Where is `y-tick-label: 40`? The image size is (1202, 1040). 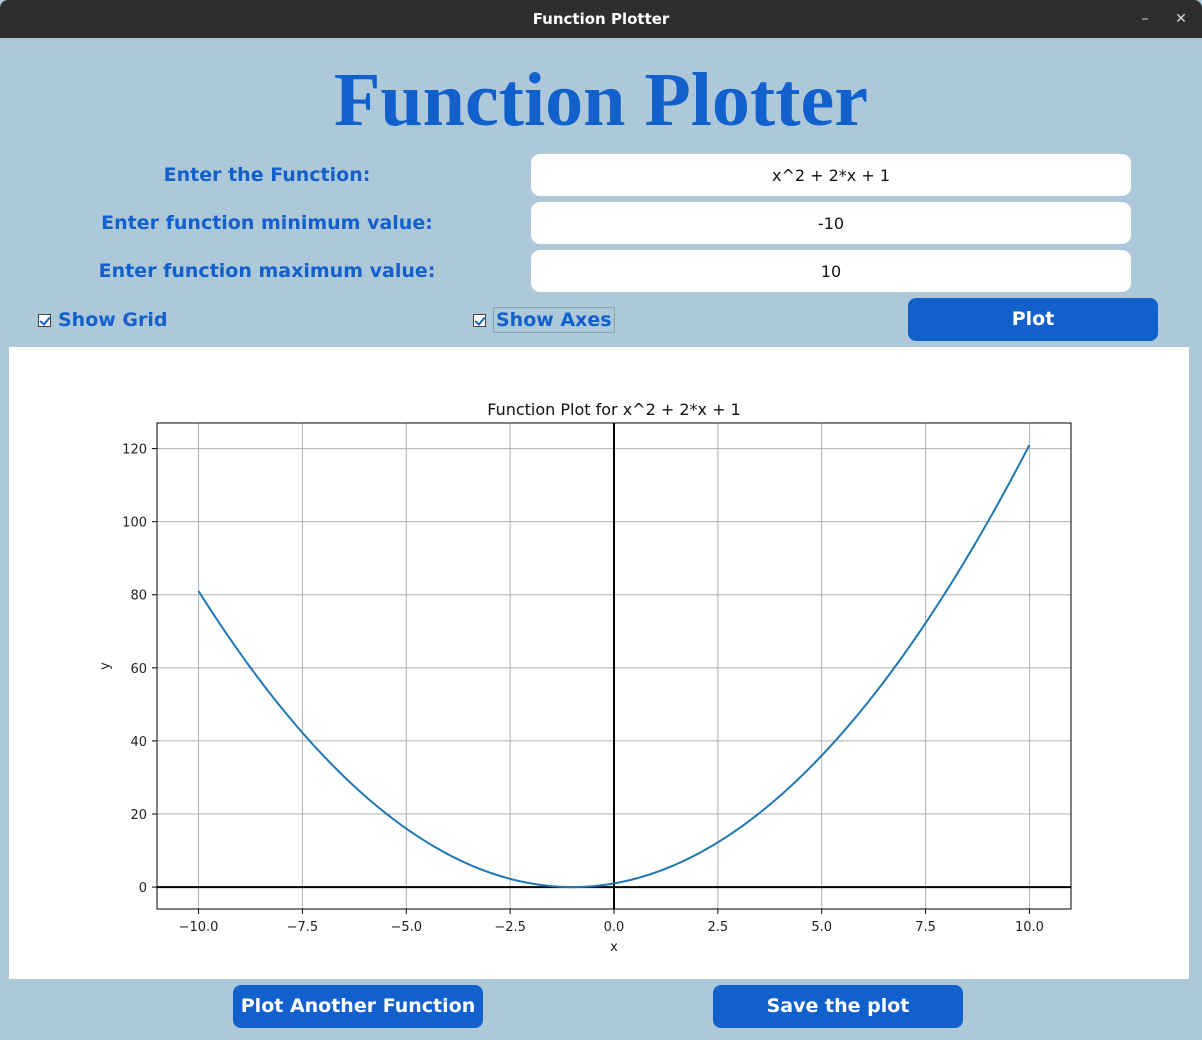
y-tick-label: 40 is located at coordinates (138, 742).